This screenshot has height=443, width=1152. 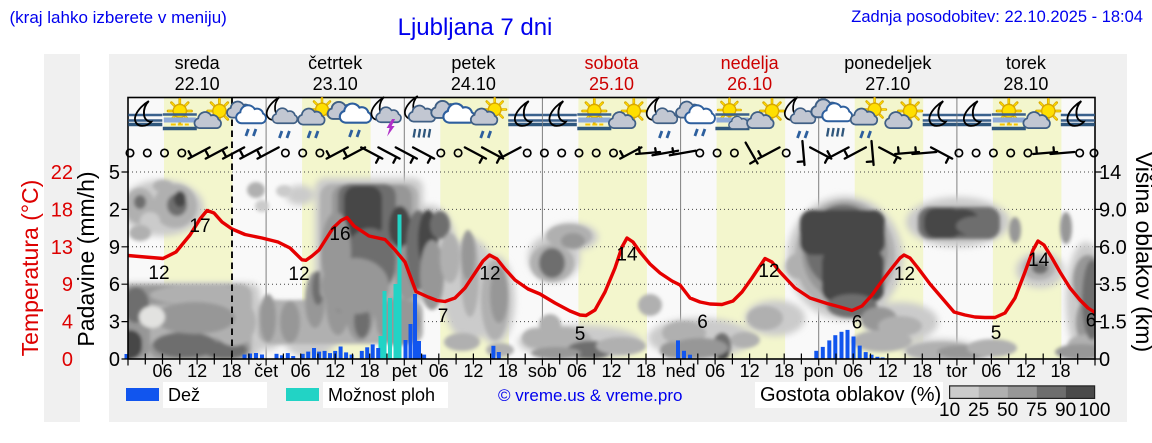 I want to click on svg-text: 16, so click(x=339, y=234).